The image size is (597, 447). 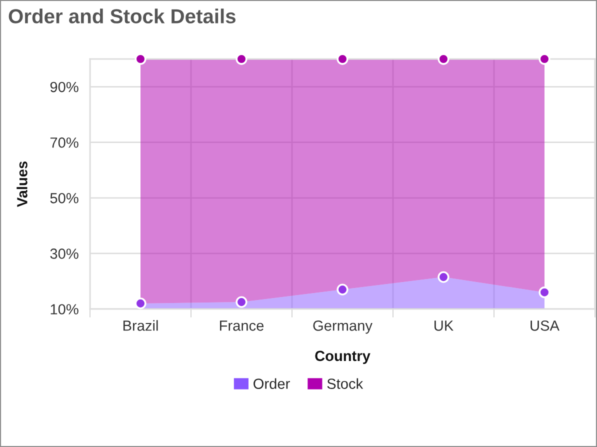 I want to click on x-tick-label: USA, so click(x=545, y=325).